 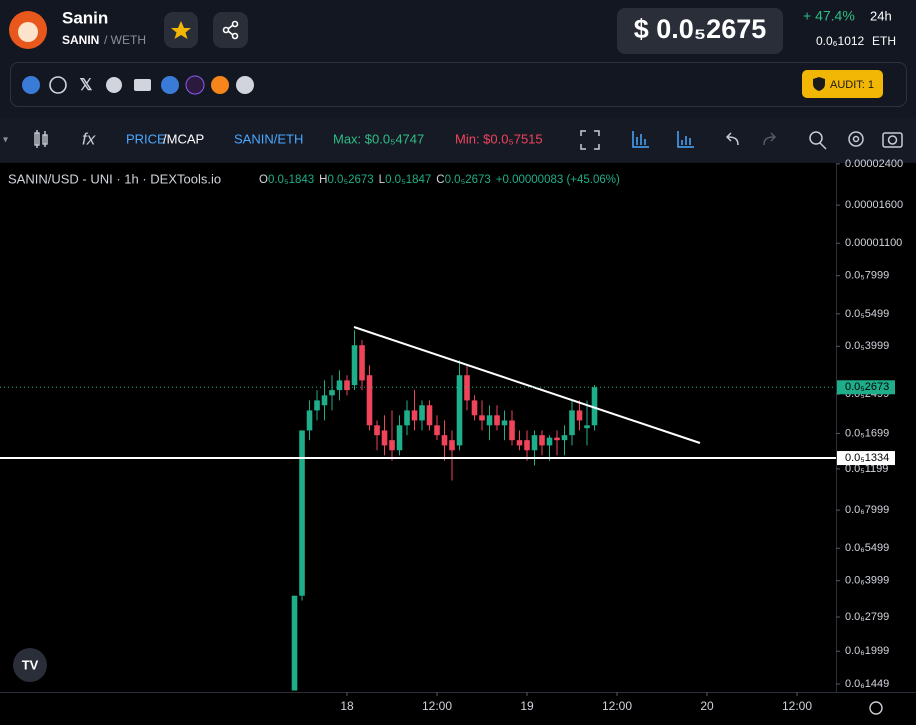 I want to click on link-icon: 𝕏, so click(x=86, y=85).